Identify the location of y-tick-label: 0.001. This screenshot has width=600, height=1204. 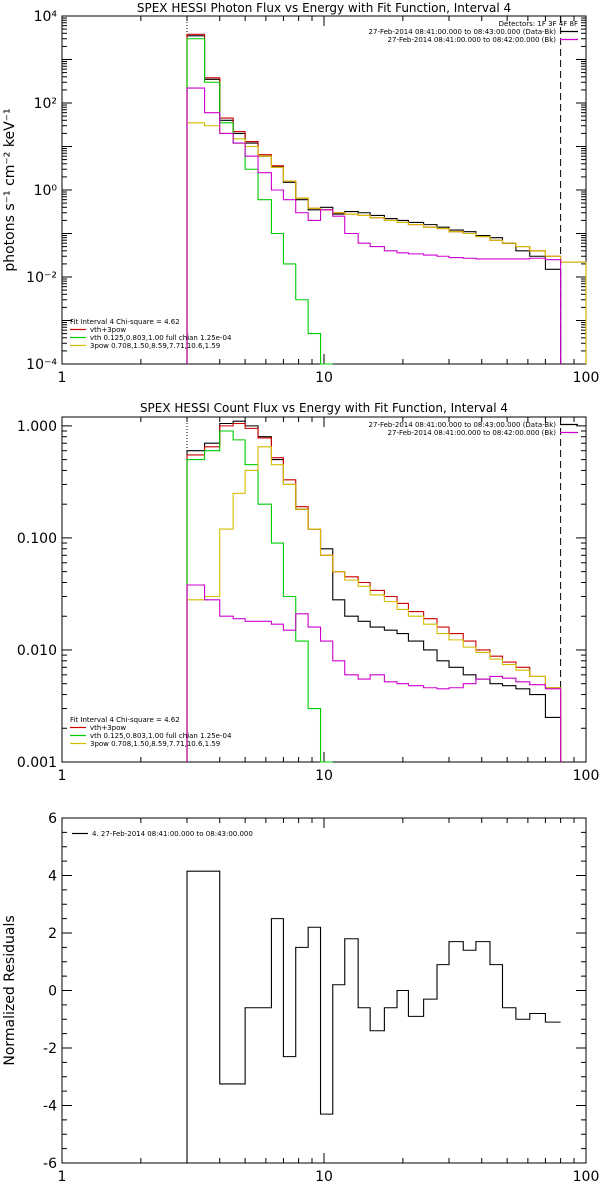
(37, 763).